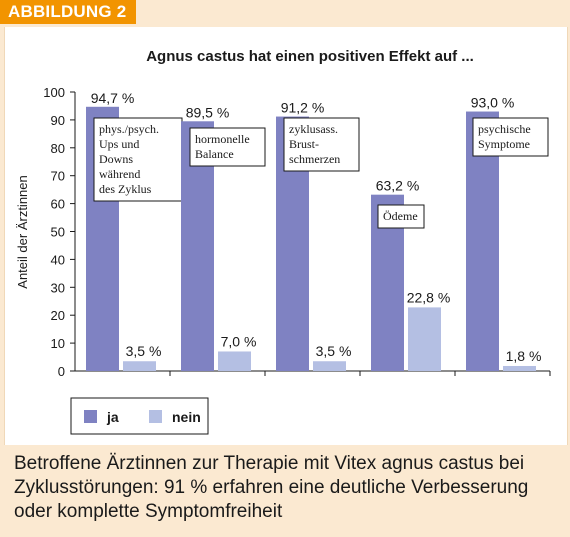 The height and width of the screenshot is (537, 570). Describe the element at coordinates (22, 231) in the screenshot. I see `y-axis-label: Anteil der Ärztinnen` at that location.